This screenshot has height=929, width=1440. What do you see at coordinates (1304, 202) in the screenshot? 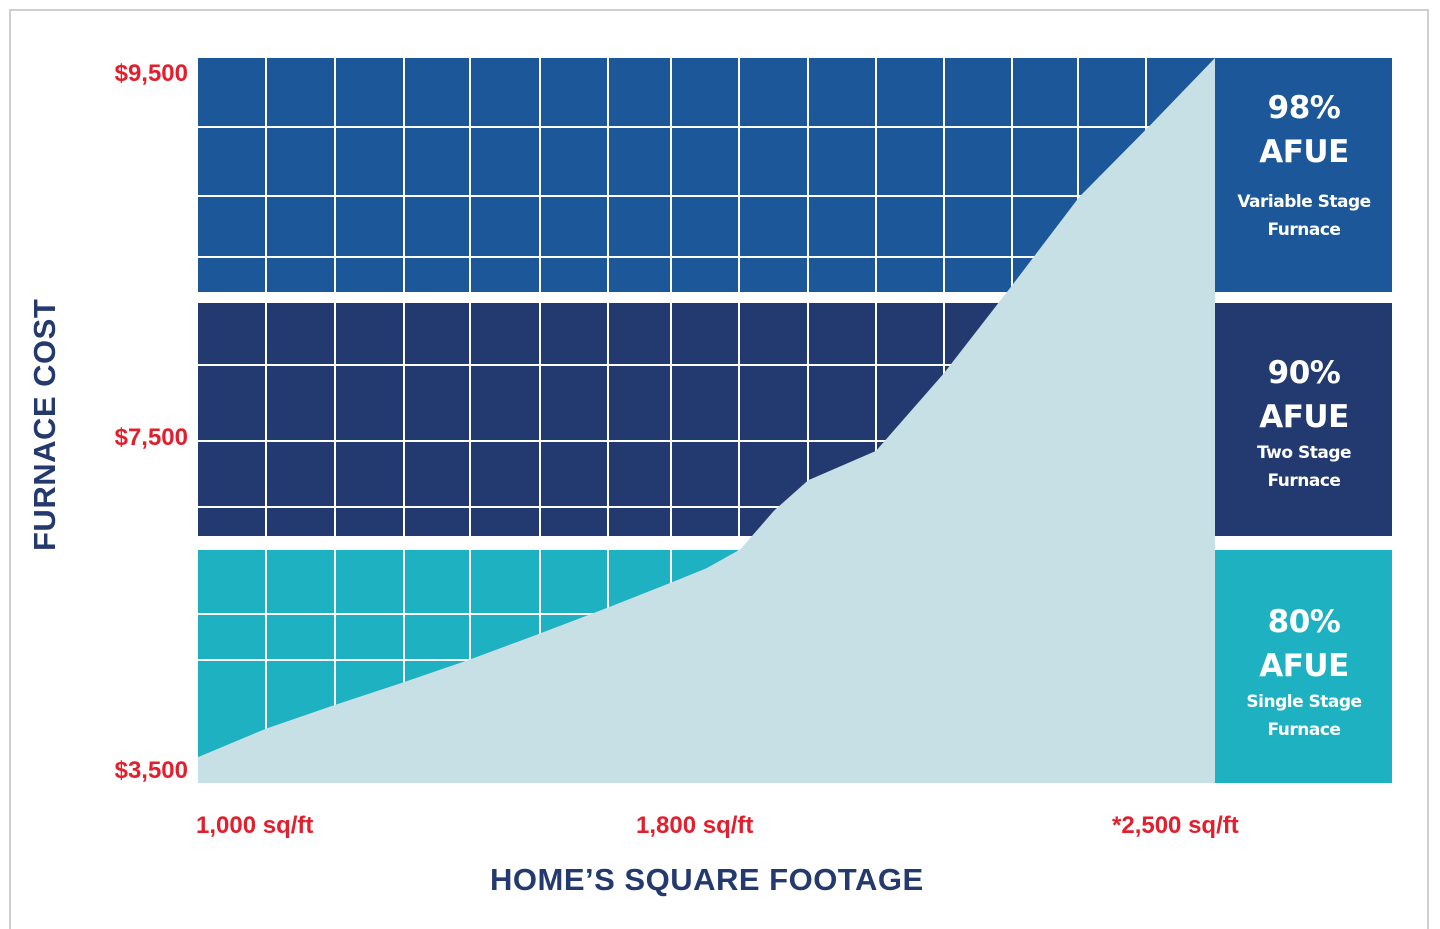
I see `band-desc1-98: Variable Stage` at bounding box center [1304, 202].